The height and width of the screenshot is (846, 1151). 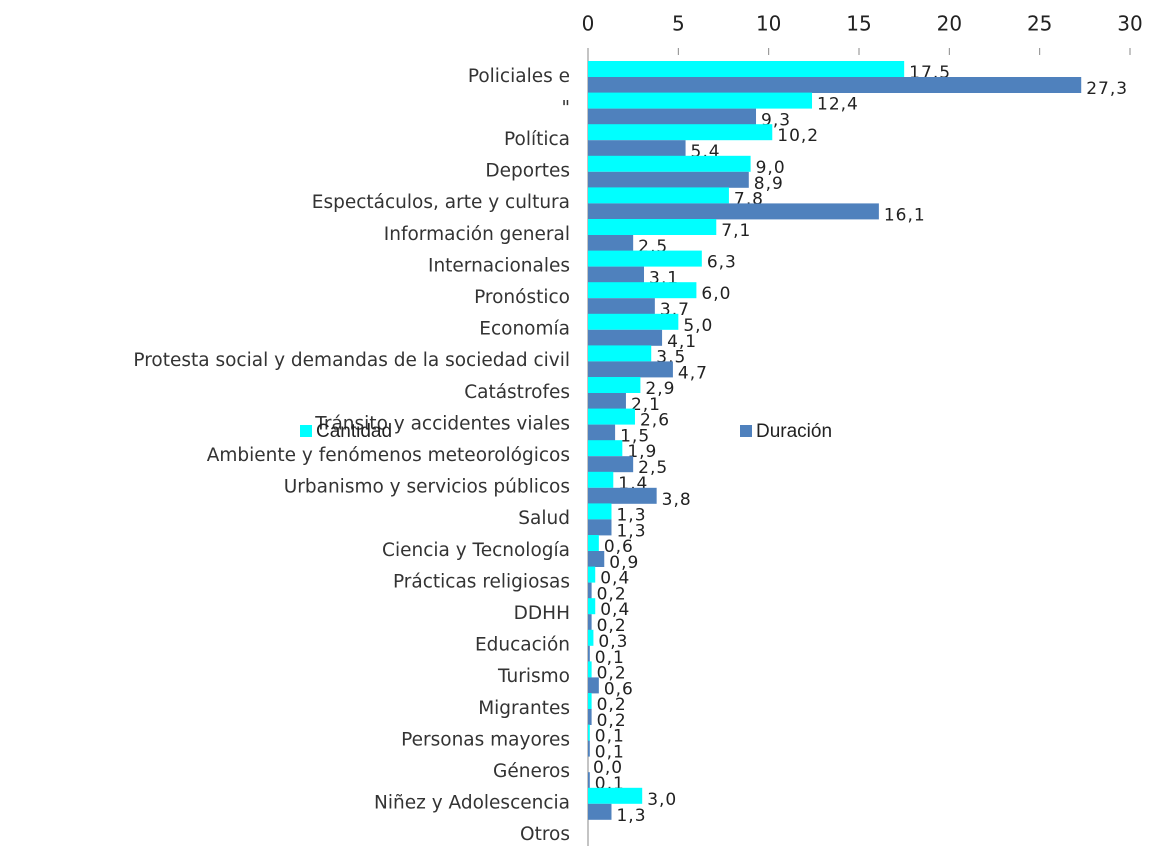 What do you see at coordinates (565, 107) in the screenshot?
I see `y-tick-label: "` at bounding box center [565, 107].